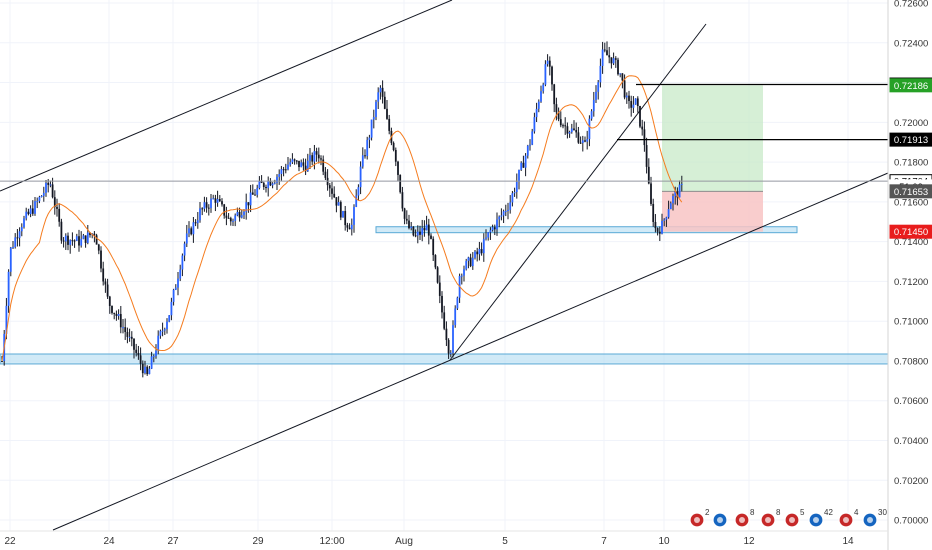  I want to click on x-axis: 22 24 27 29 12:00 Aug 5 7 10 12 14, so click(444, 538).